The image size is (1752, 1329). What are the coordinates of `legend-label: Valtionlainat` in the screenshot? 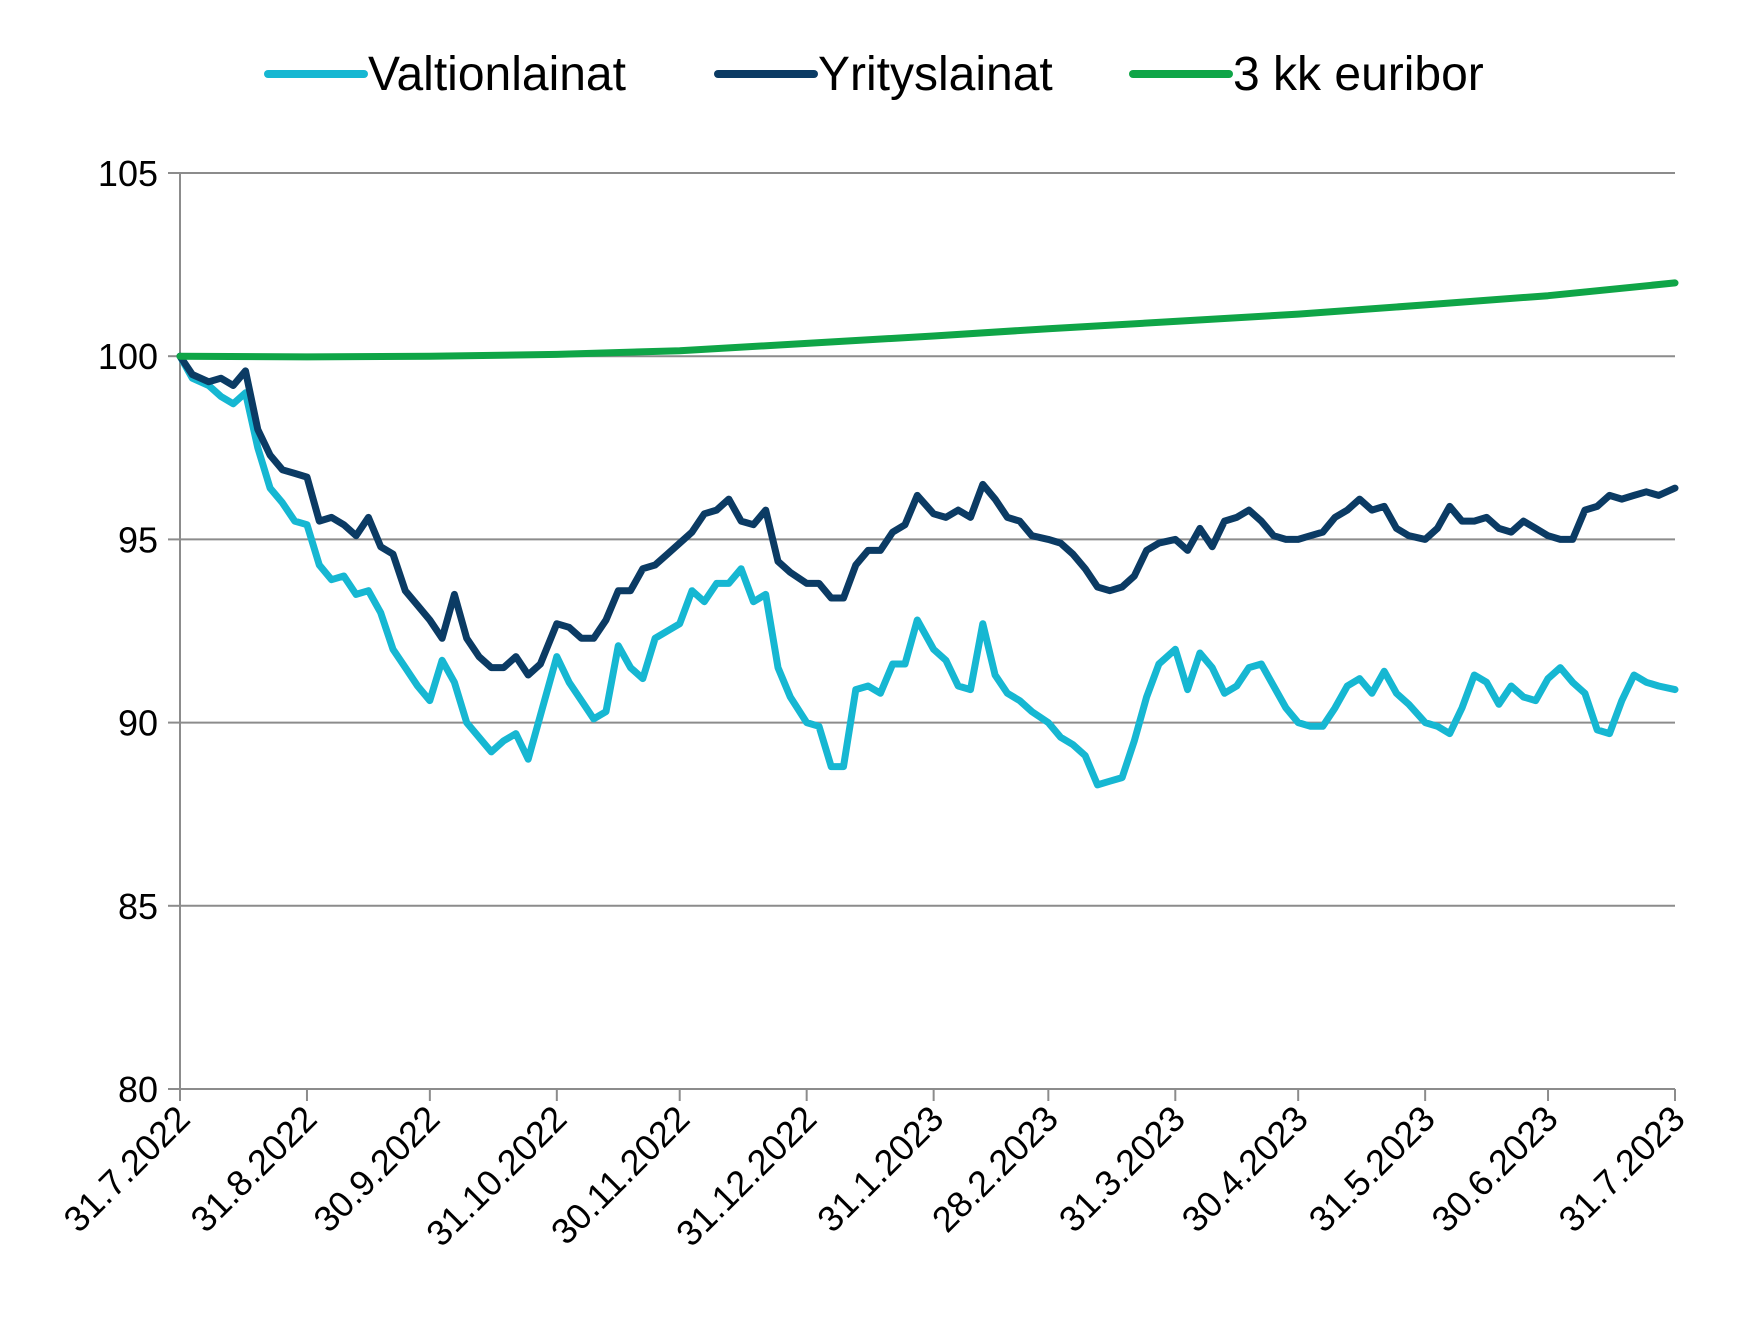 It's located at (497, 74).